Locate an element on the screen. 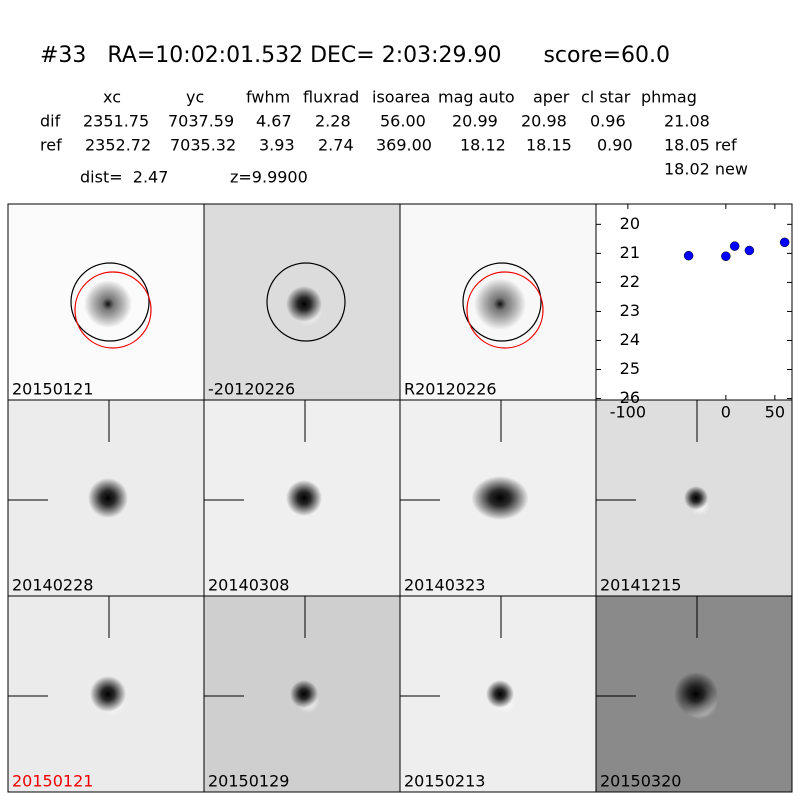 The width and height of the screenshot is (800, 800). table-cell: dif is located at coordinates (50, 121).